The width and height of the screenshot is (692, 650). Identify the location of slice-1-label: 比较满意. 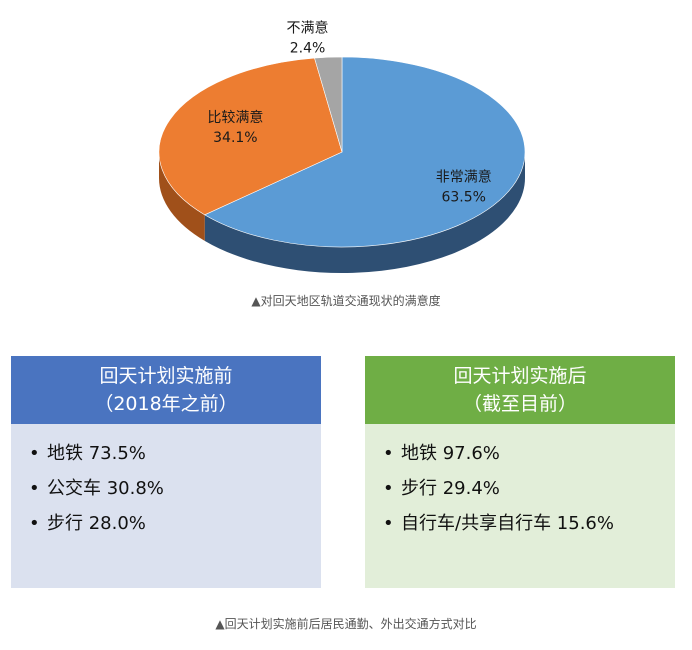
(235, 117).